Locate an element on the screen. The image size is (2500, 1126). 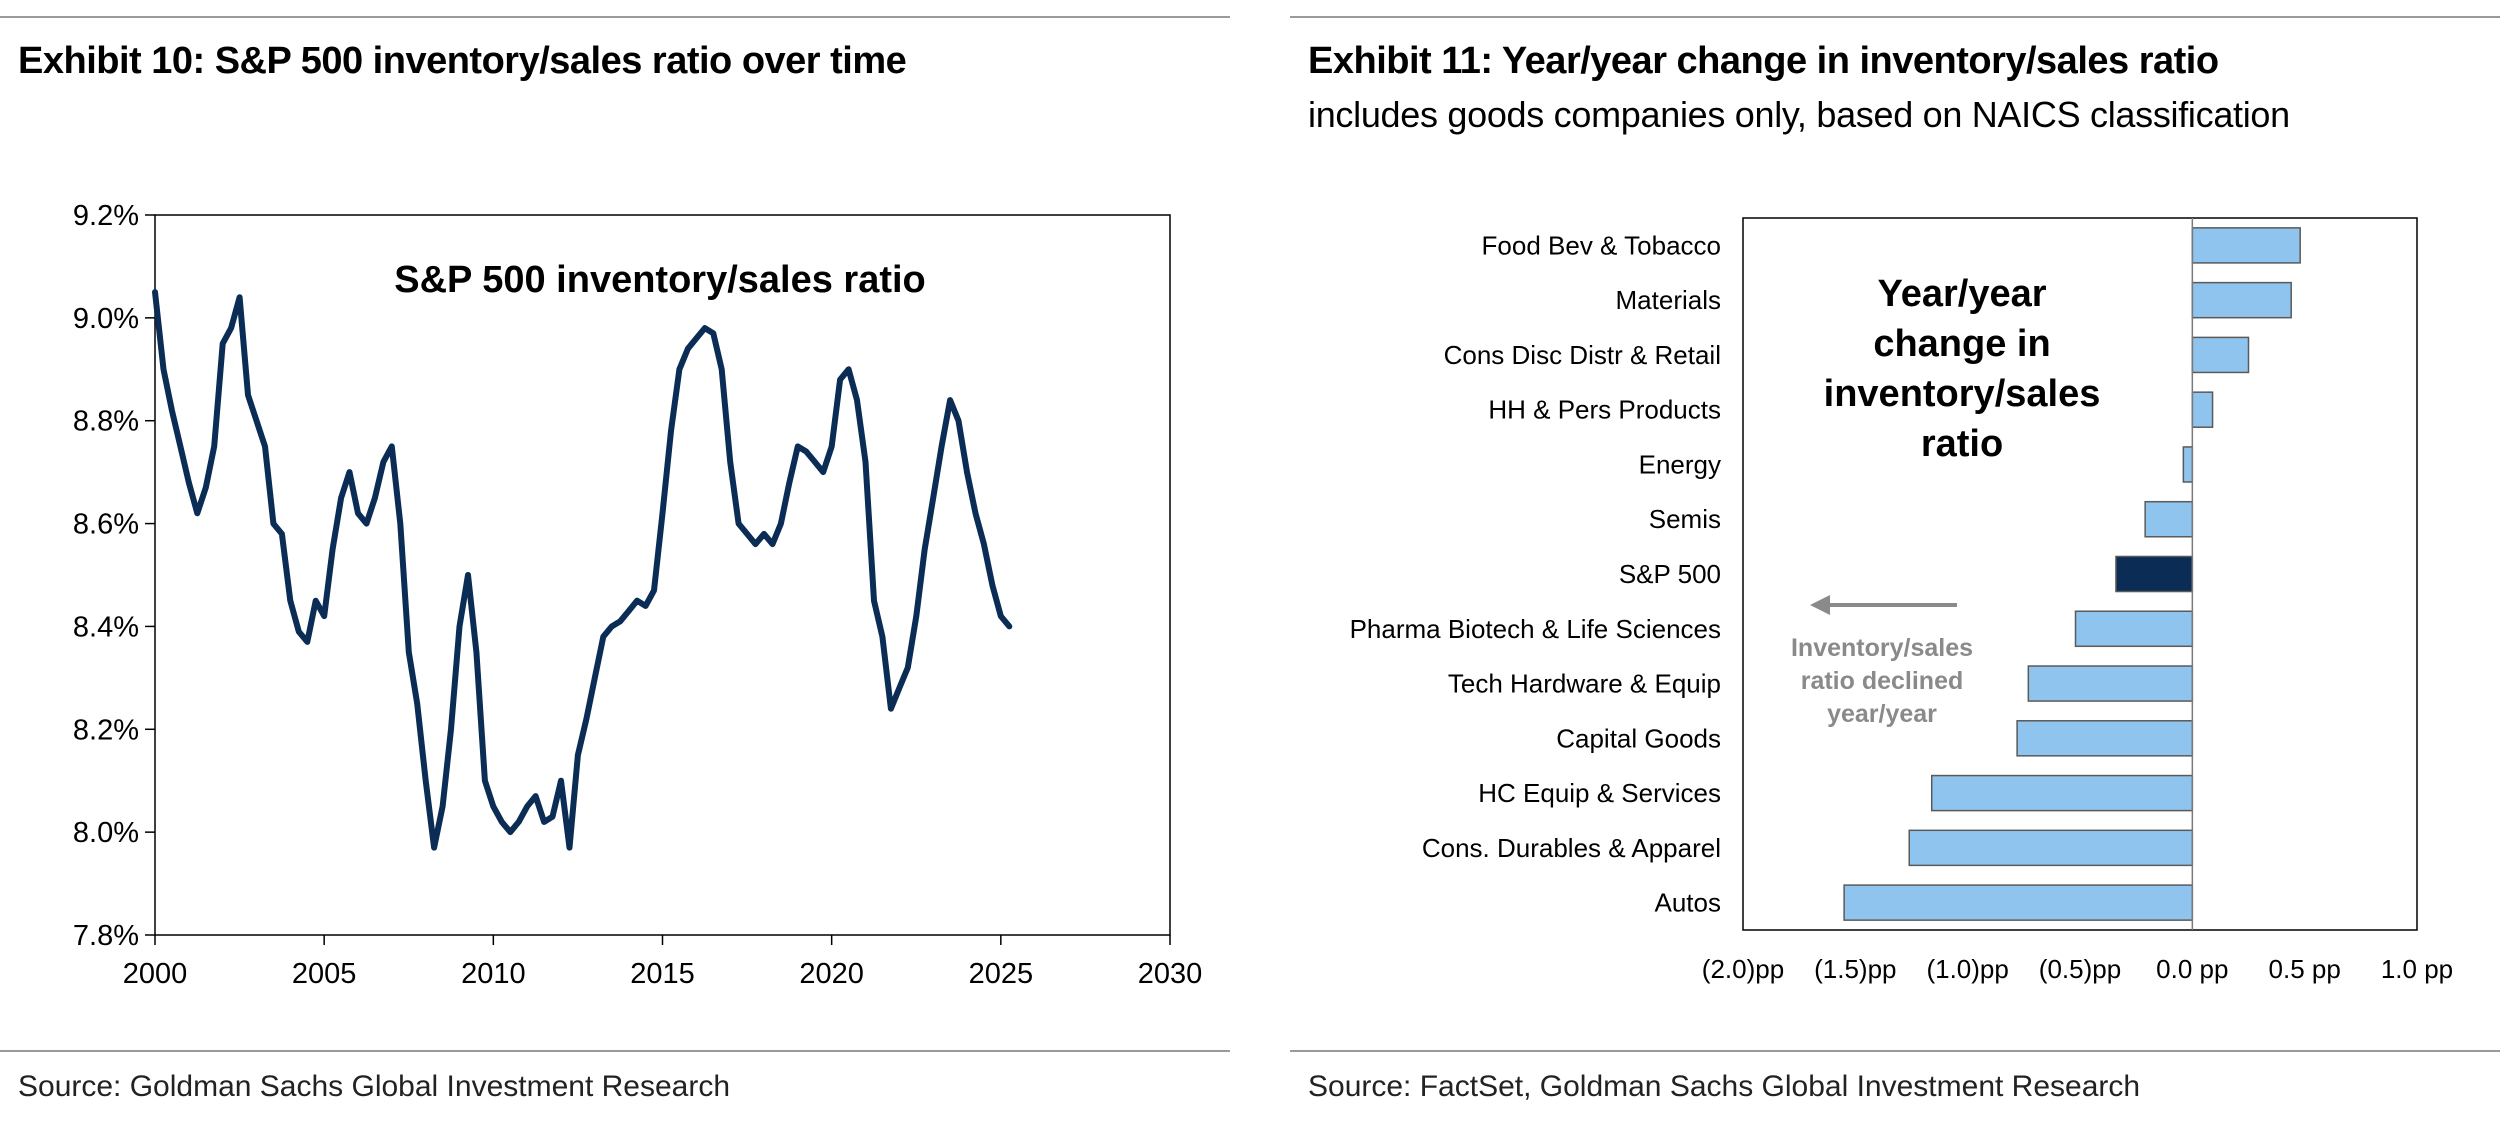
x-tick-label: (1.0)pp is located at coordinates (1967, 969).